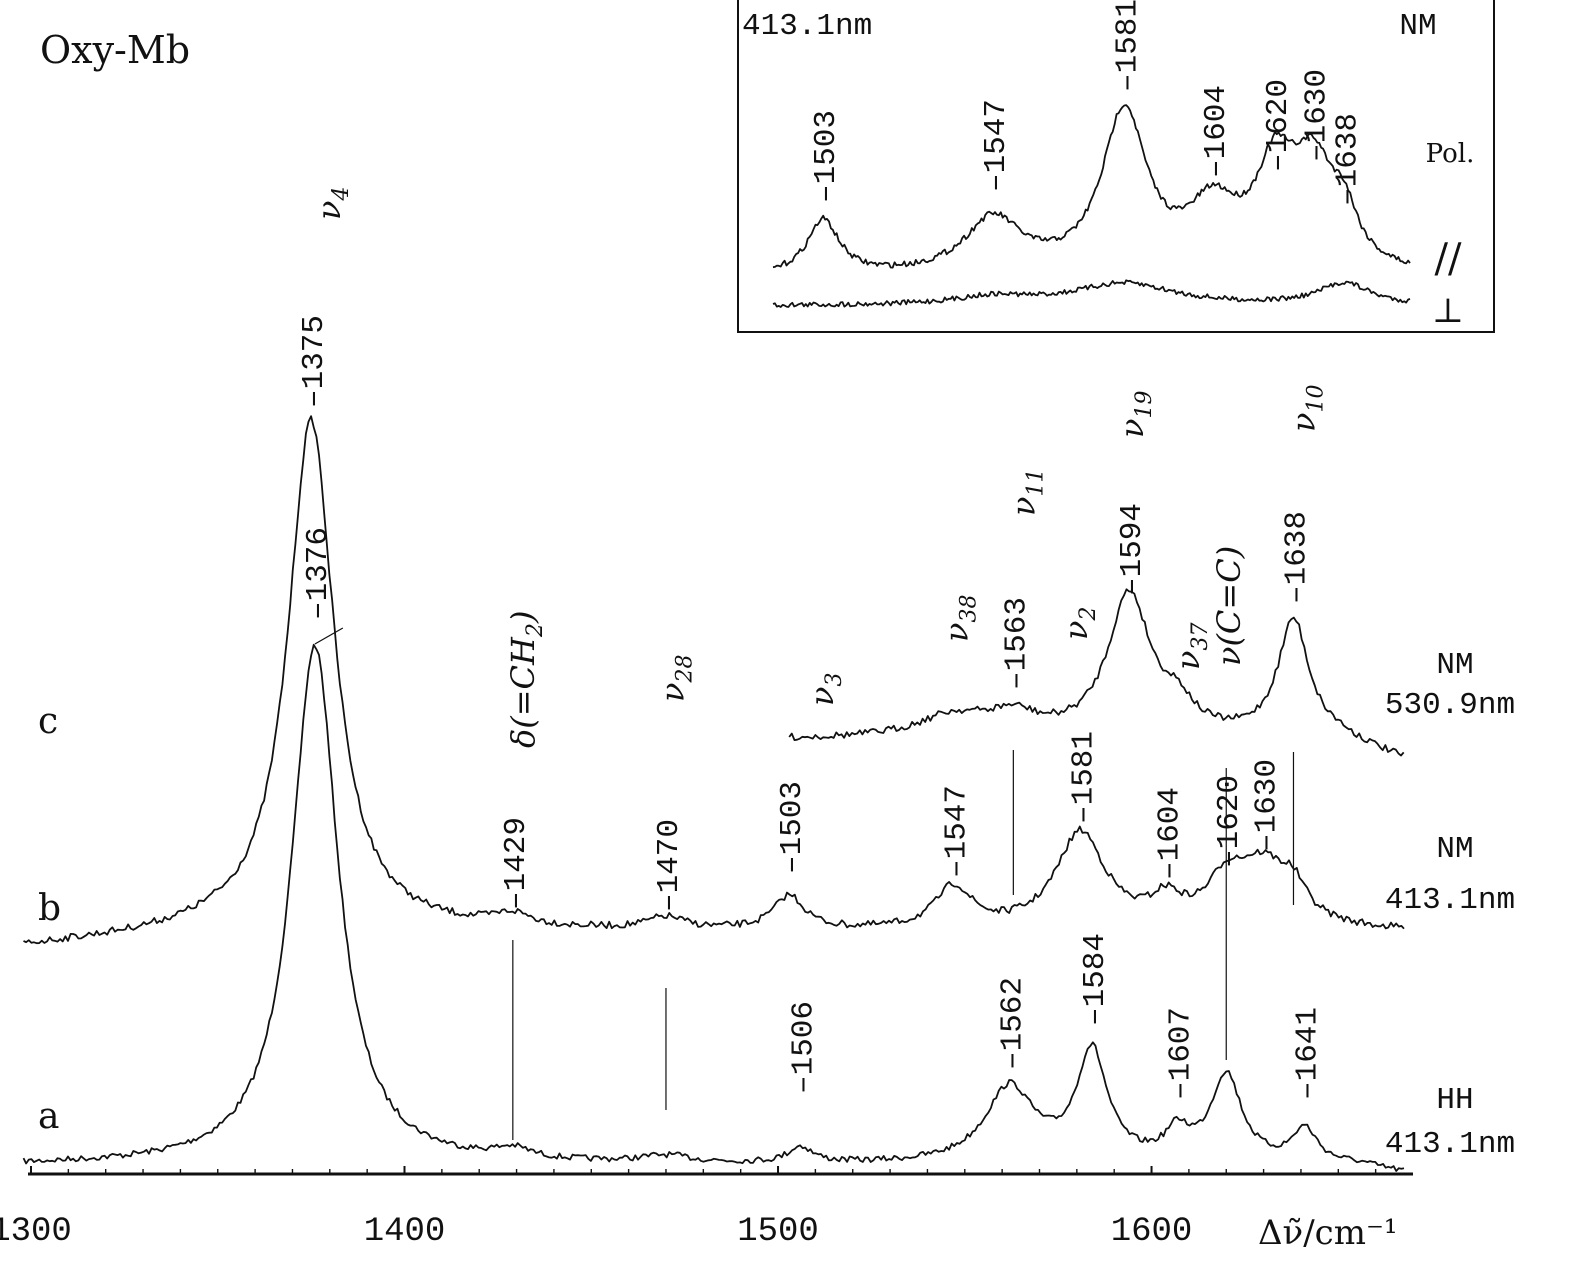 Image resolution: width=1579 pixels, height=1262 pixels. Describe the element at coordinates (314, 361) in the screenshot. I see `peak-label-b: –1375` at that location.